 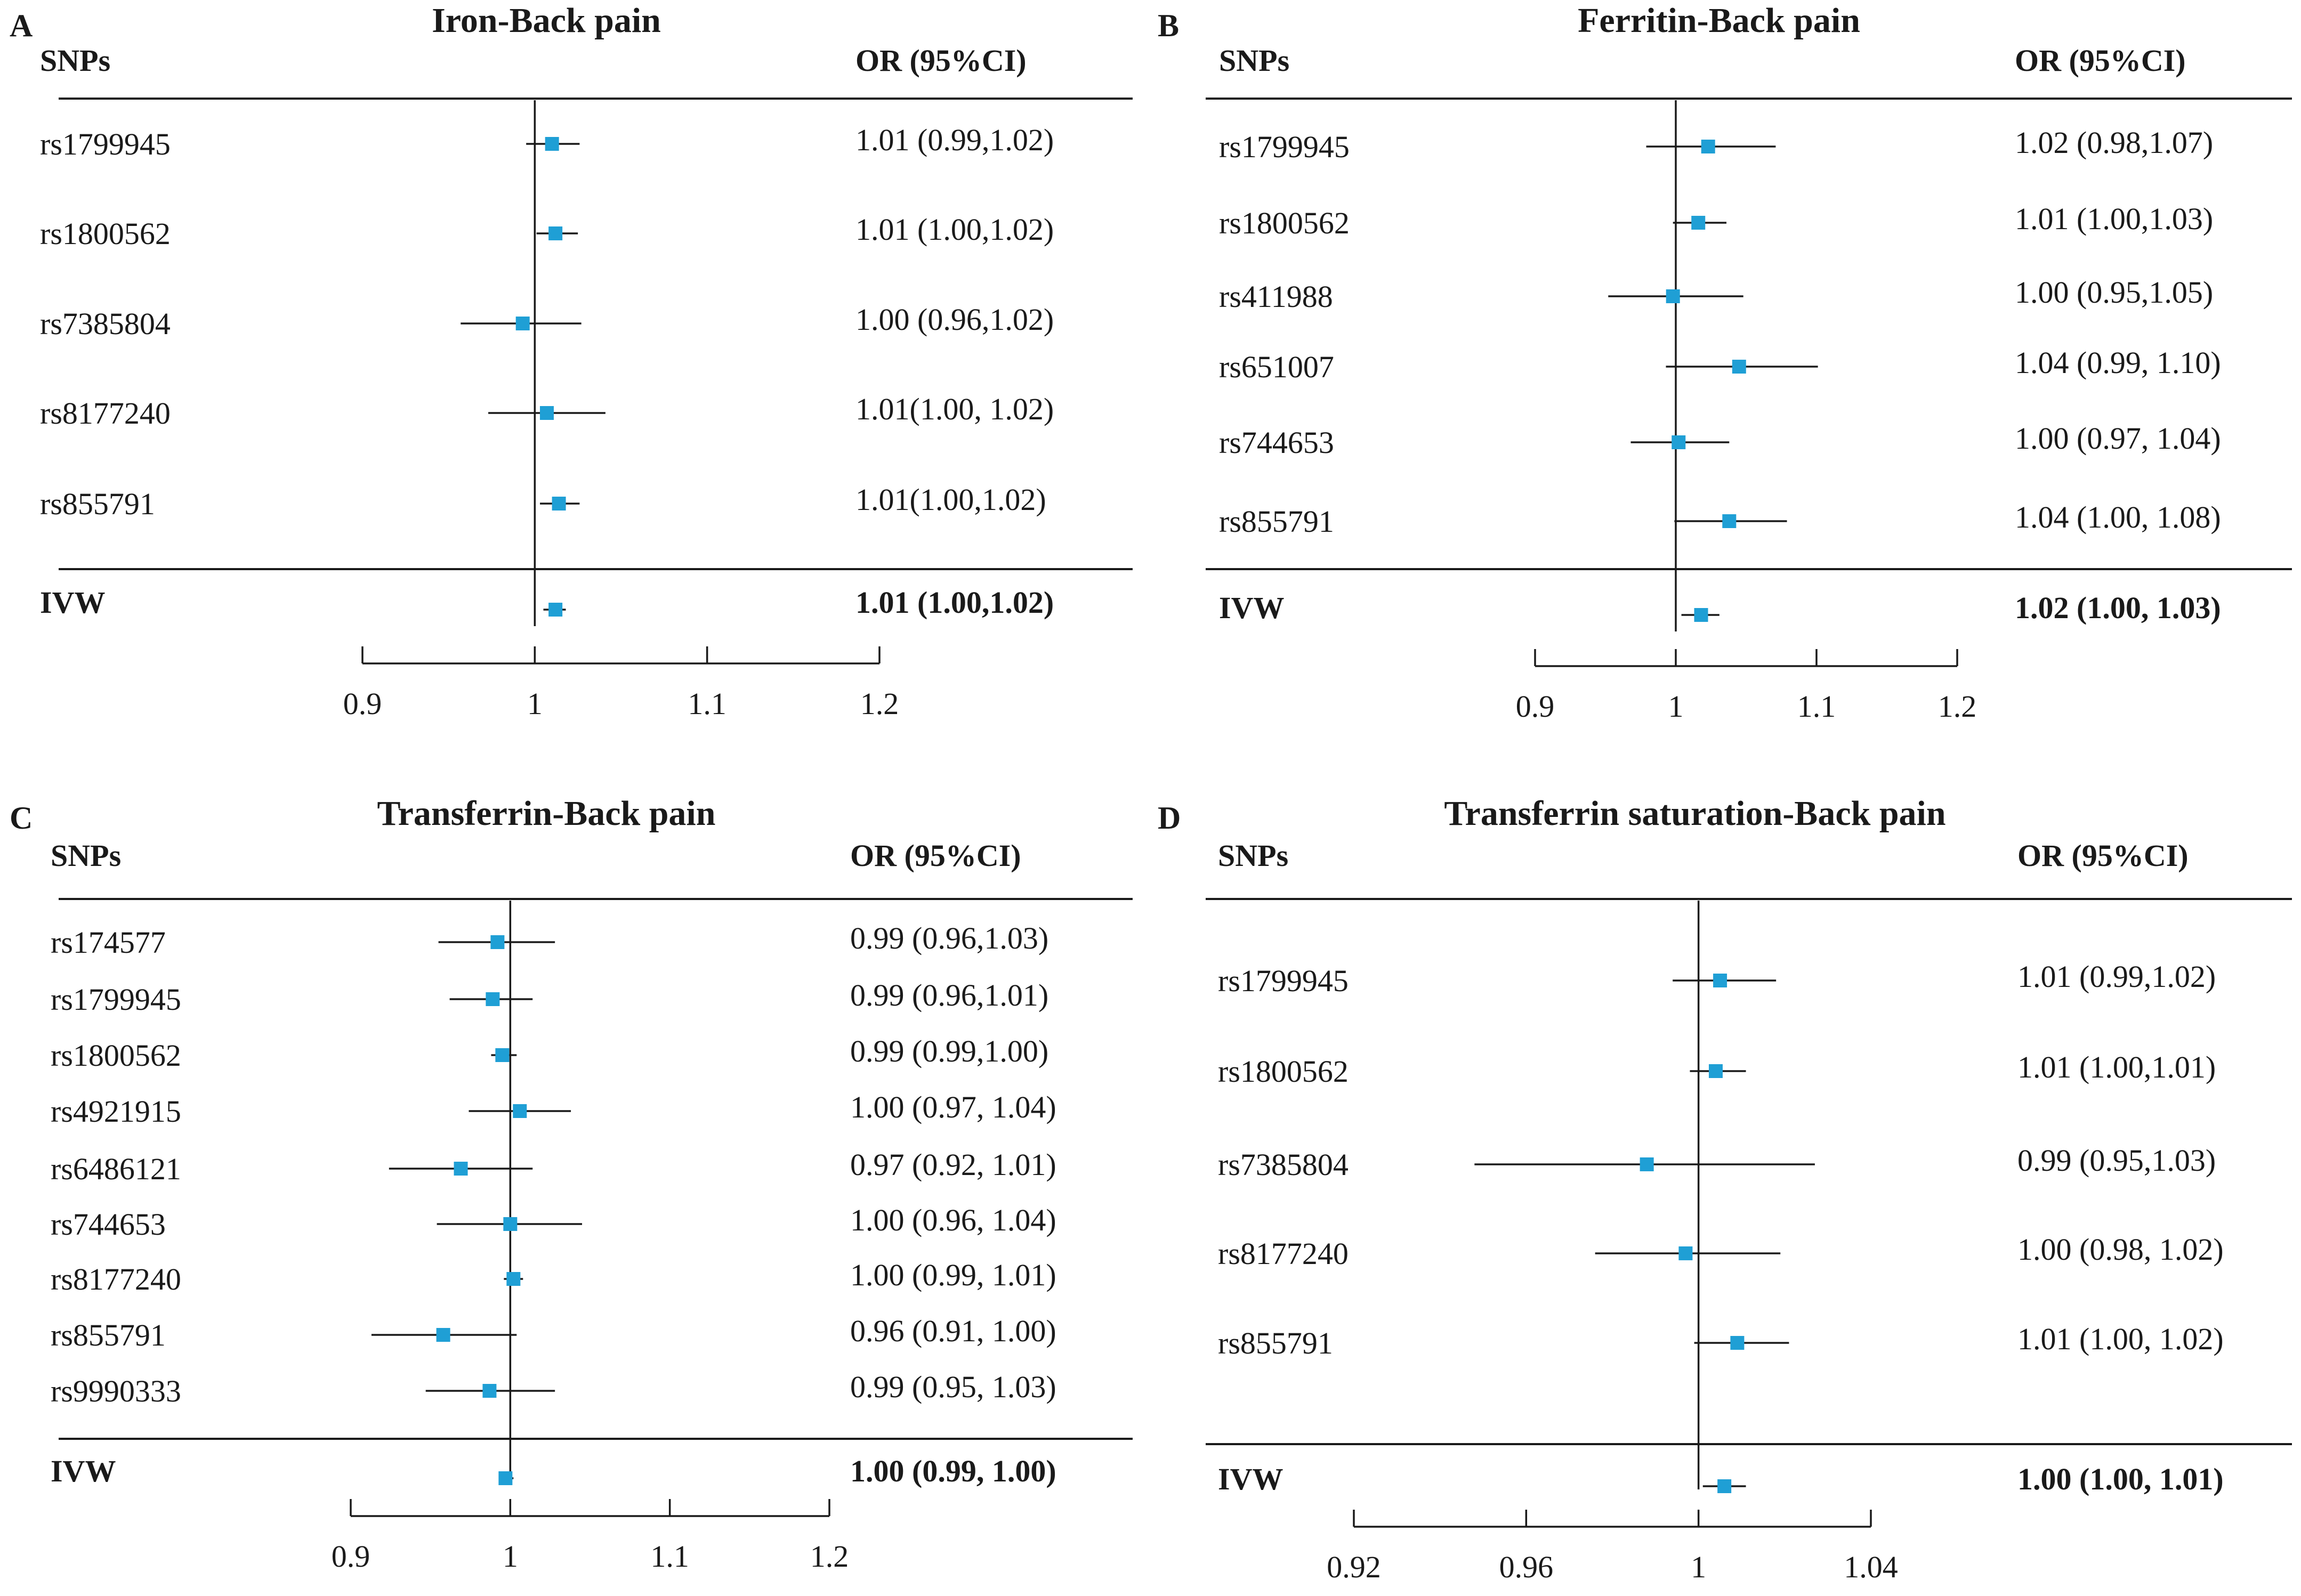 What do you see at coordinates (2120, 1249) in the screenshot?
I see `or-ci-label: 1.00 (0.98, 1.02)` at bounding box center [2120, 1249].